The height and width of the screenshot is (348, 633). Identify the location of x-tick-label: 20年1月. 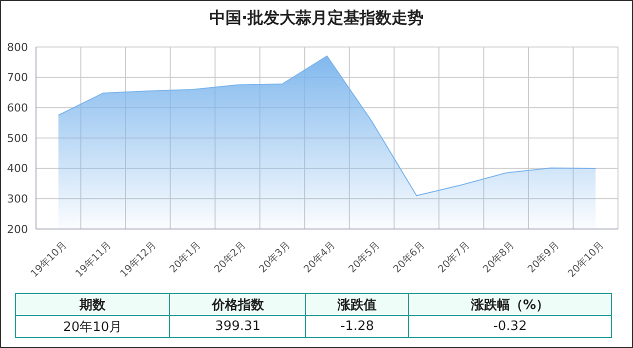
(185, 257).